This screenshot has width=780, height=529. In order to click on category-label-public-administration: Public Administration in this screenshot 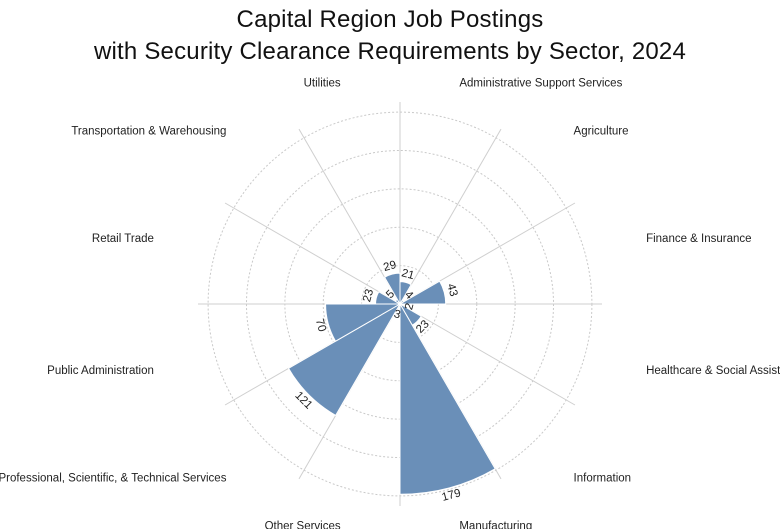, I will do `click(100, 371)`.